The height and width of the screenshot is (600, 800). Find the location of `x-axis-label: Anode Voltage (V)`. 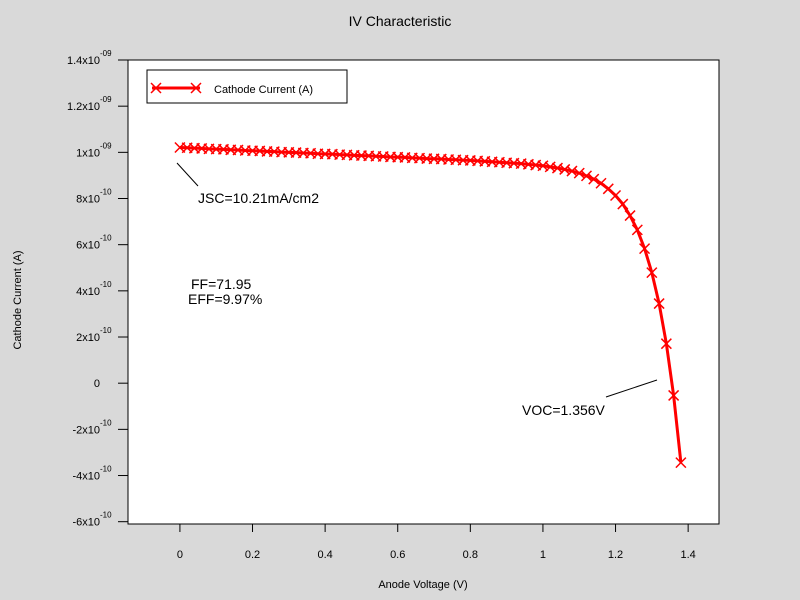

x-axis-label: Anode Voltage (V) is located at coordinates (422, 585).